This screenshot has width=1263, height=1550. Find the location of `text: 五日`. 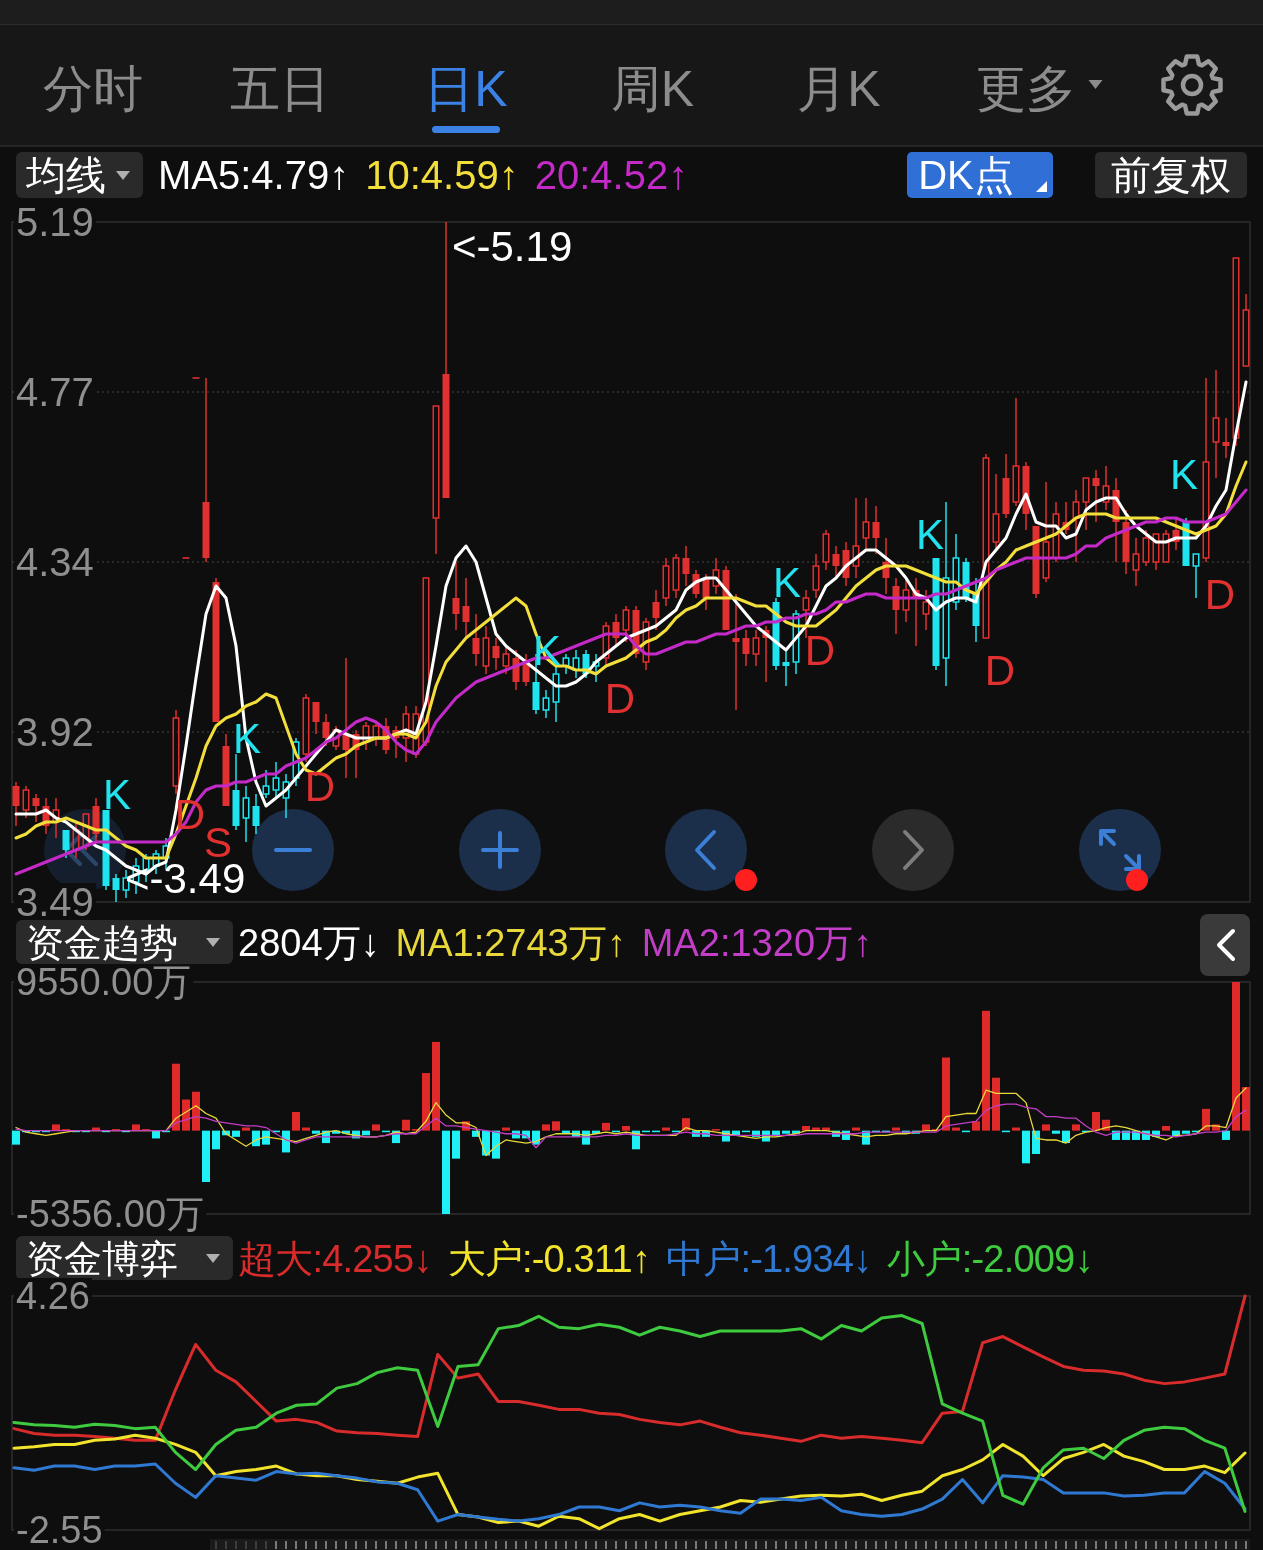

text: 五日 is located at coordinates (279, 89).